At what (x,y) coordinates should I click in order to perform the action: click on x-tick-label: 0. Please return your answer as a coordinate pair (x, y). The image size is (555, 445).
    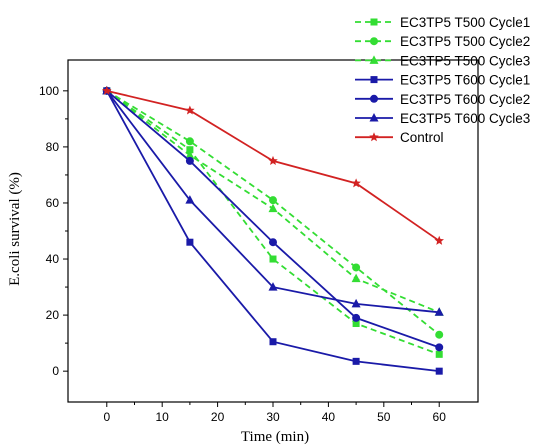
    Looking at the image, I should click on (106, 417).